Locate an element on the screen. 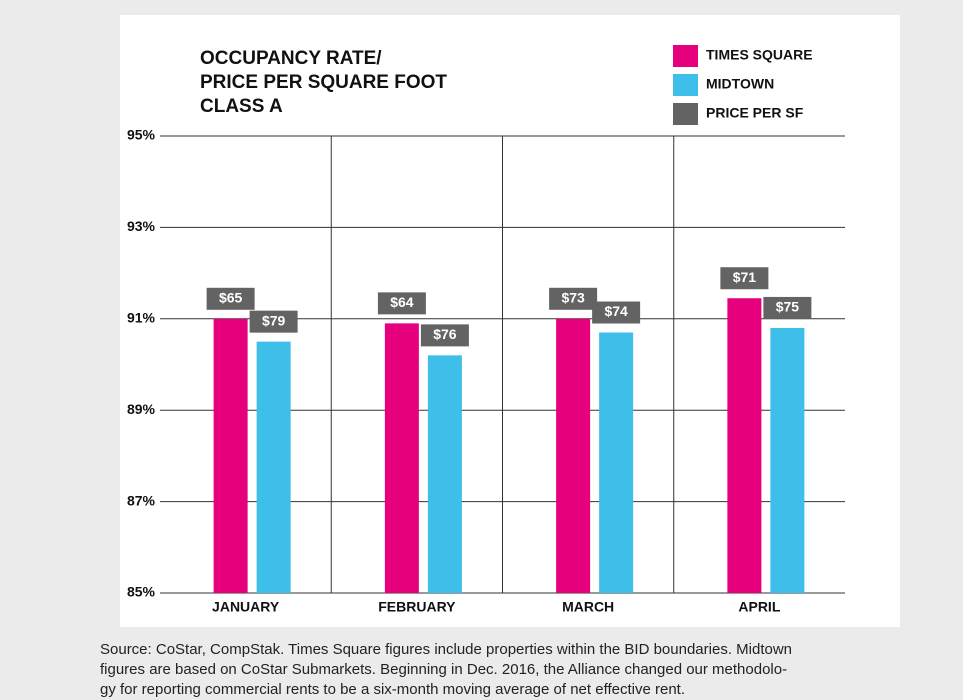 The height and width of the screenshot is (700, 963). price-label: $73 is located at coordinates (573, 298).